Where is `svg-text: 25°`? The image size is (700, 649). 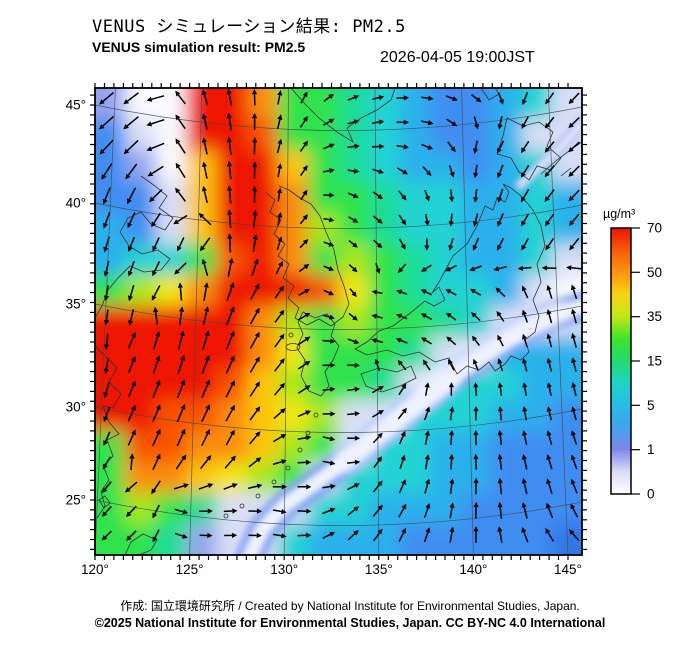 svg-text: 25° is located at coordinates (76, 500).